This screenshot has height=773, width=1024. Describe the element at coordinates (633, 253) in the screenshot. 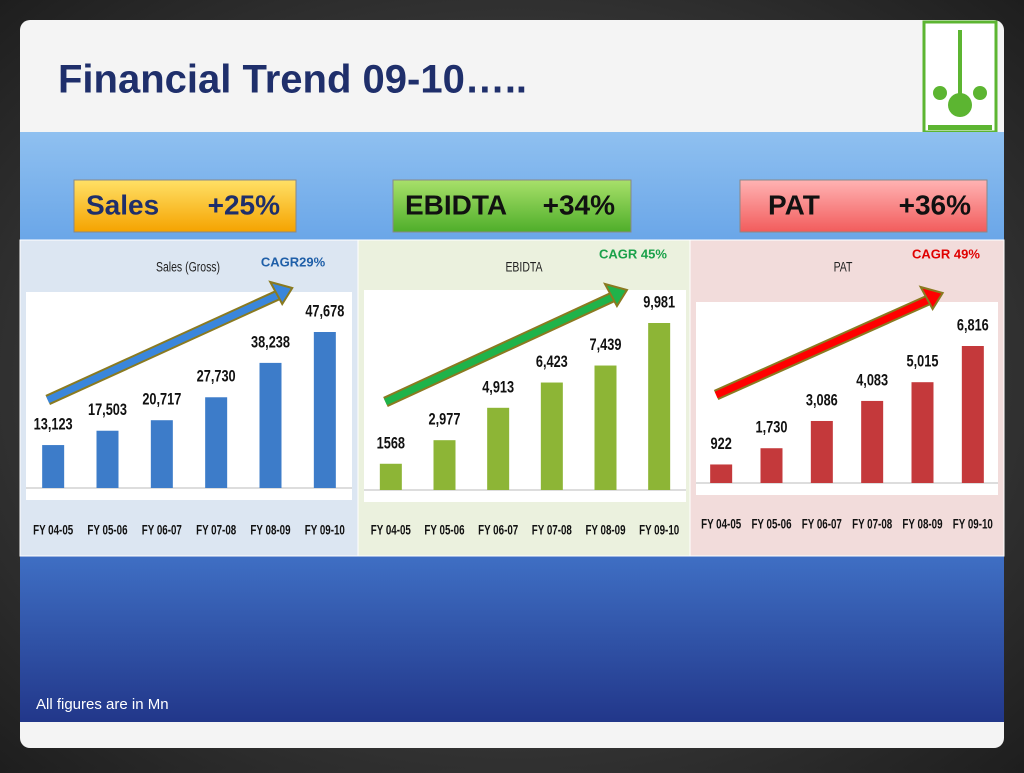

I see `cagr-label: CAGR 45%` at that location.